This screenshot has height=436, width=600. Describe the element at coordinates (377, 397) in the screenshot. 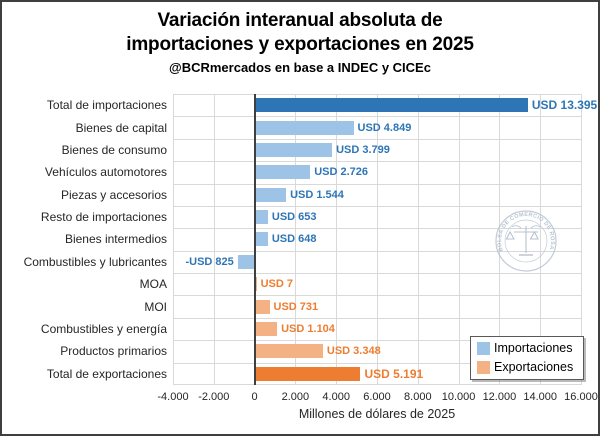

I see `x-tick-label: 6.000` at that location.